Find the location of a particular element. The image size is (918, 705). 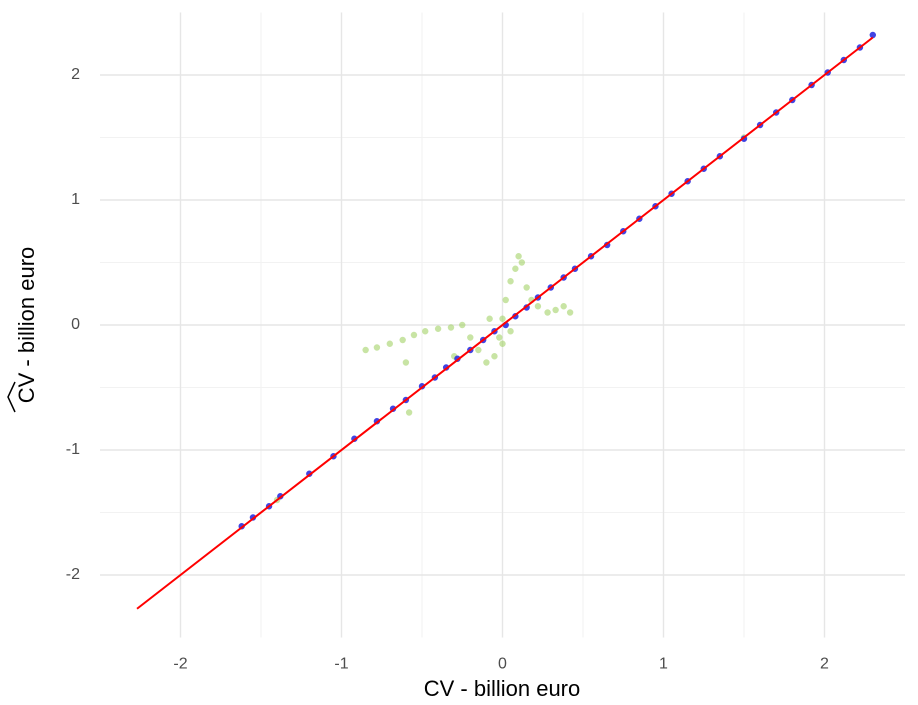

x-tick-label: -1 is located at coordinates (341, 664).